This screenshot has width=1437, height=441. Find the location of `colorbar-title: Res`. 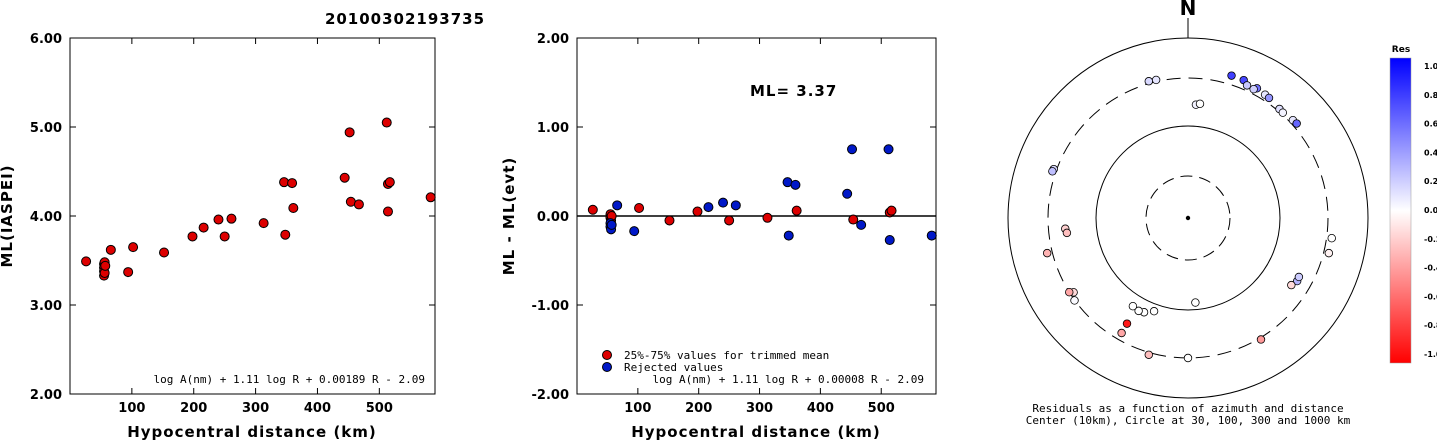

colorbar-title: Res is located at coordinates (1401, 50).